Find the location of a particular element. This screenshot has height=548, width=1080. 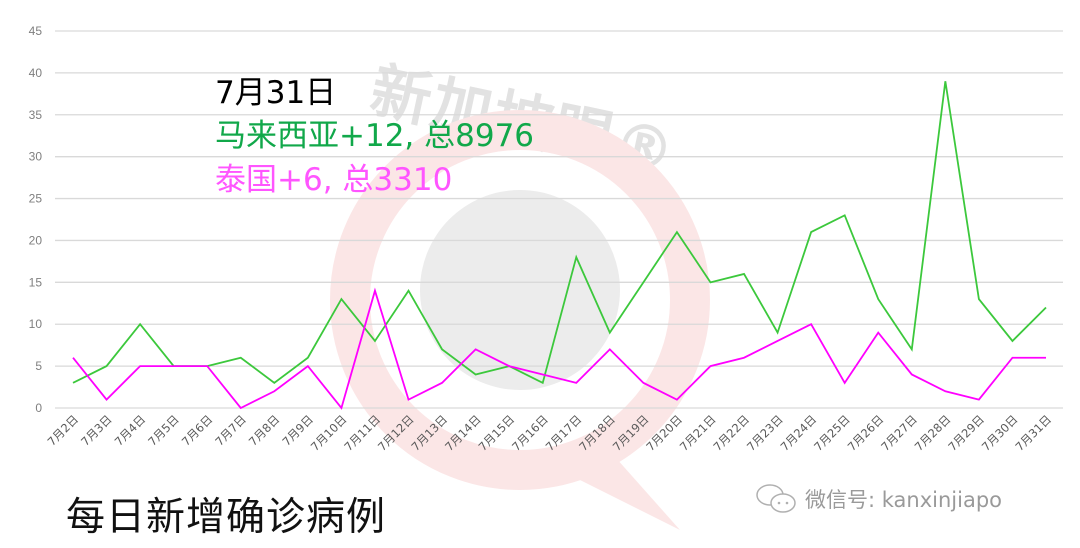

x-tick-label: 7月24日 is located at coordinates (799, 433).